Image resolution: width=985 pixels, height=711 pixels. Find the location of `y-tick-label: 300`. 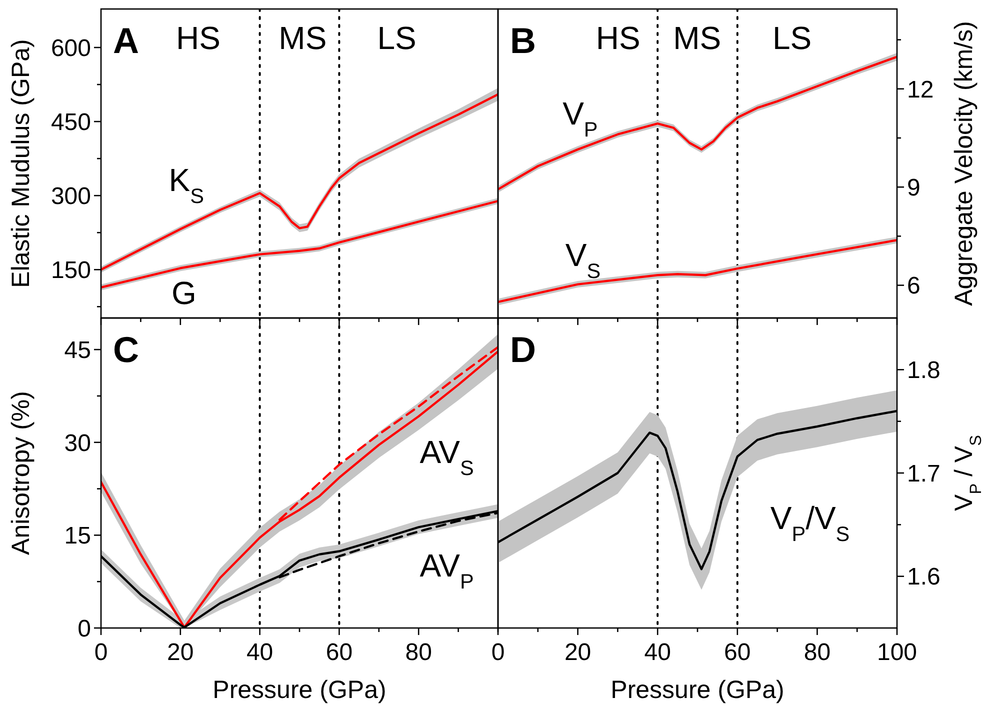

y-tick-label: 300 is located at coordinates (70, 196).